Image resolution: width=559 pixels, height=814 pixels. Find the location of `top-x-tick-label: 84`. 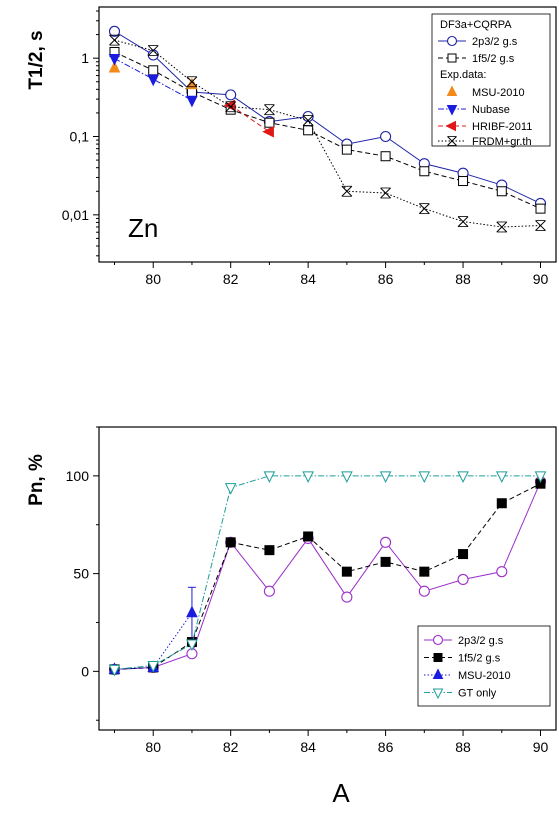

top-x-tick-label: 84 is located at coordinates (308, 279).